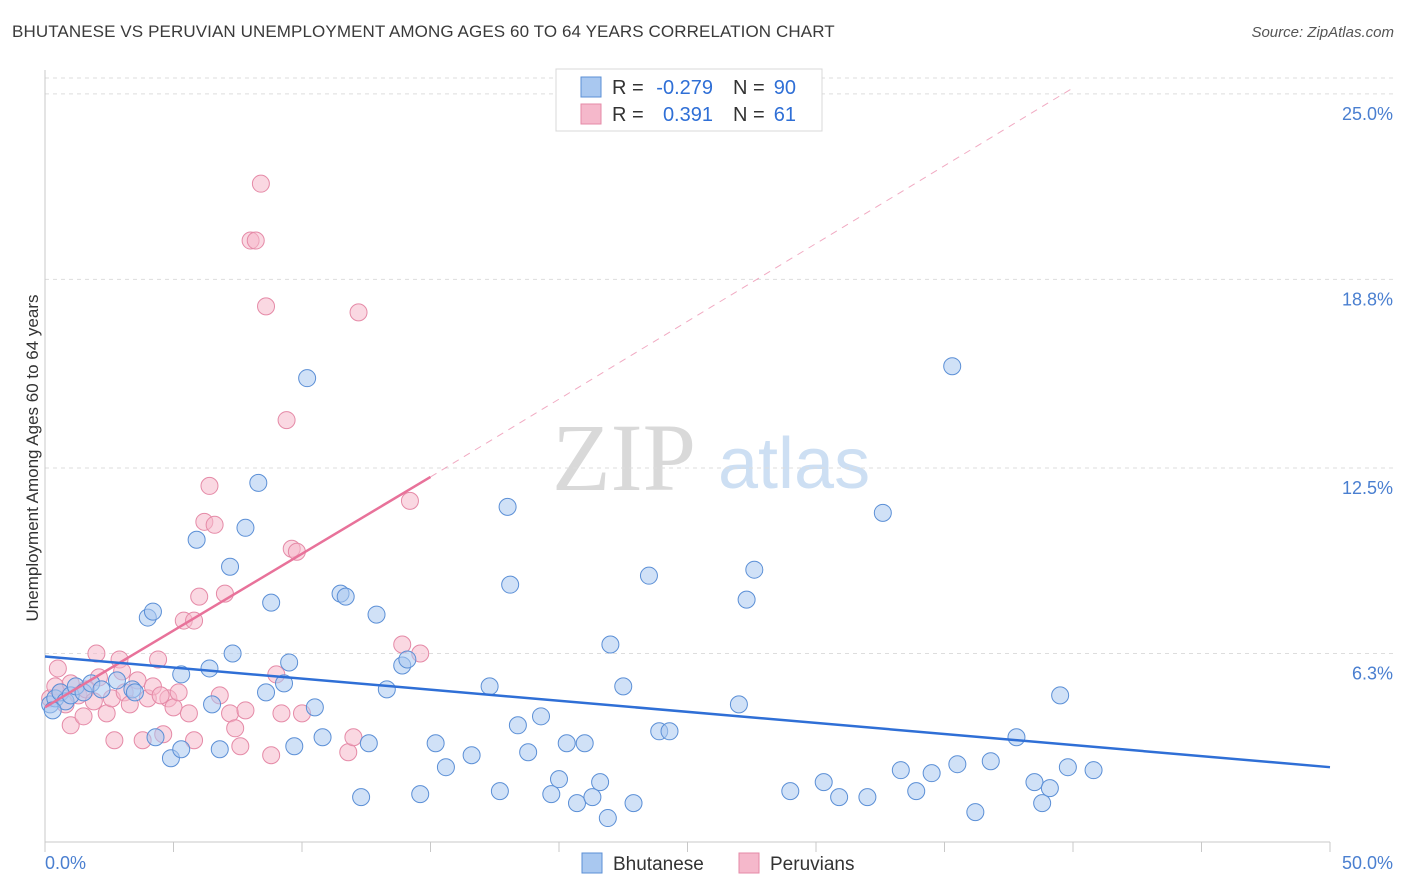 The height and width of the screenshot is (892, 1406). What do you see at coordinates (1367, 299) in the screenshot?
I see `y-tick-label: 18.8%` at bounding box center [1367, 299].